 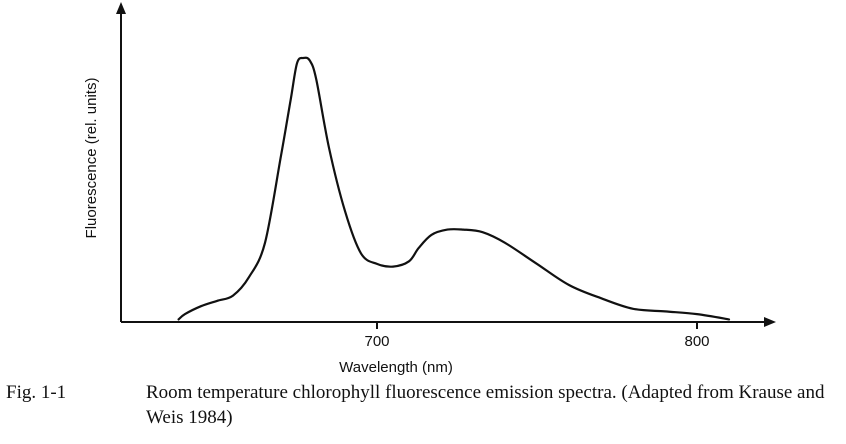 What do you see at coordinates (36, 392) in the screenshot?
I see `caption-label: Fig. 1-1` at bounding box center [36, 392].